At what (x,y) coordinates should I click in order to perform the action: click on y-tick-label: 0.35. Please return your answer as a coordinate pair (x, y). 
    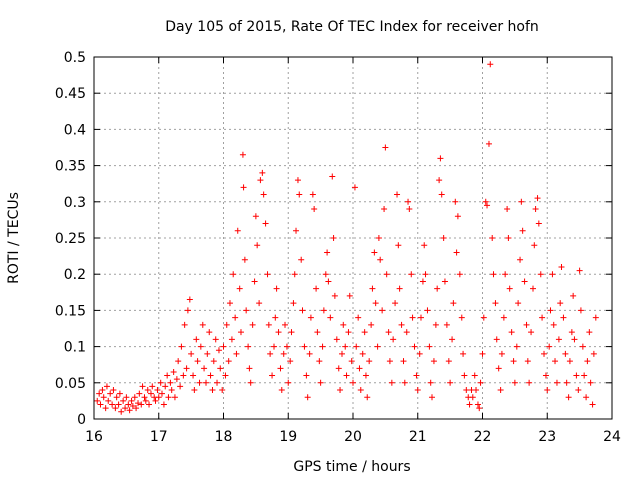
    Looking at the image, I should click on (70, 167).